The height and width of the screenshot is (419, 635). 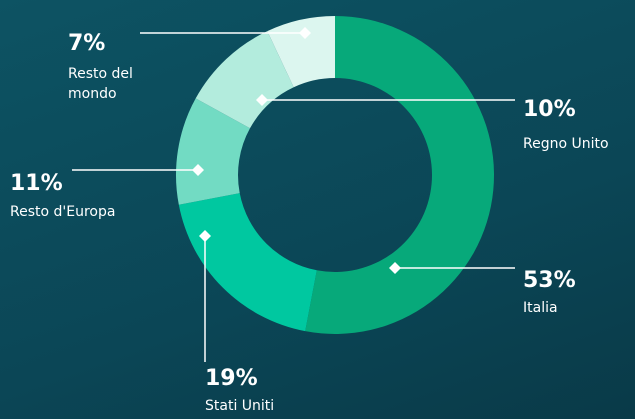 What do you see at coordinates (87, 43) in the screenshot?
I see `value-label: 7%` at bounding box center [87, 43].